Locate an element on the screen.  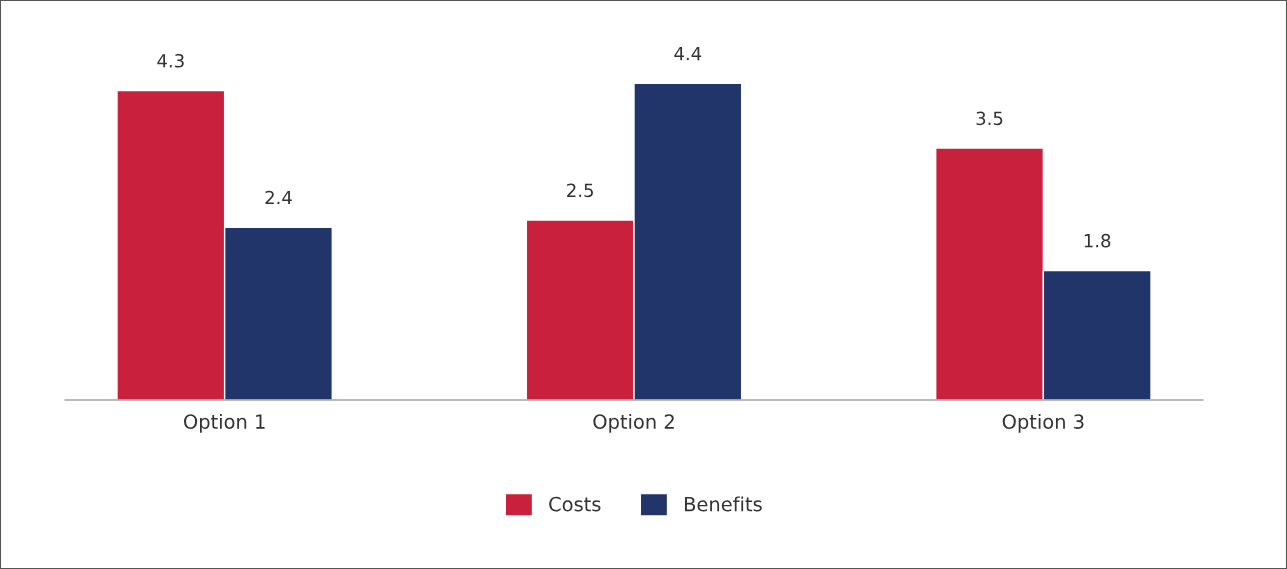
data-label: 3.5 is located at coordinates (989, 118).